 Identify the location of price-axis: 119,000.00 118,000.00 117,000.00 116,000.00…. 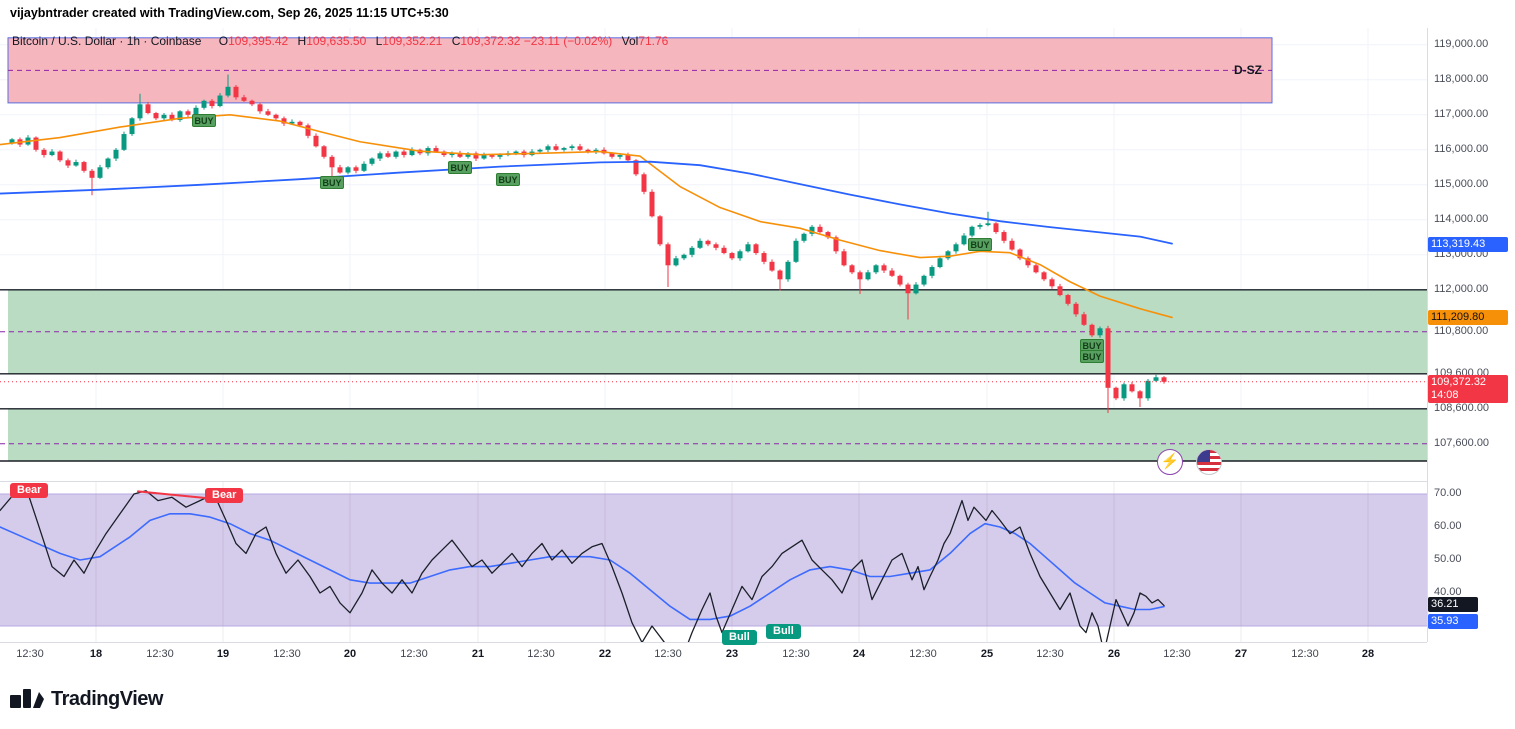
(1471, 364).